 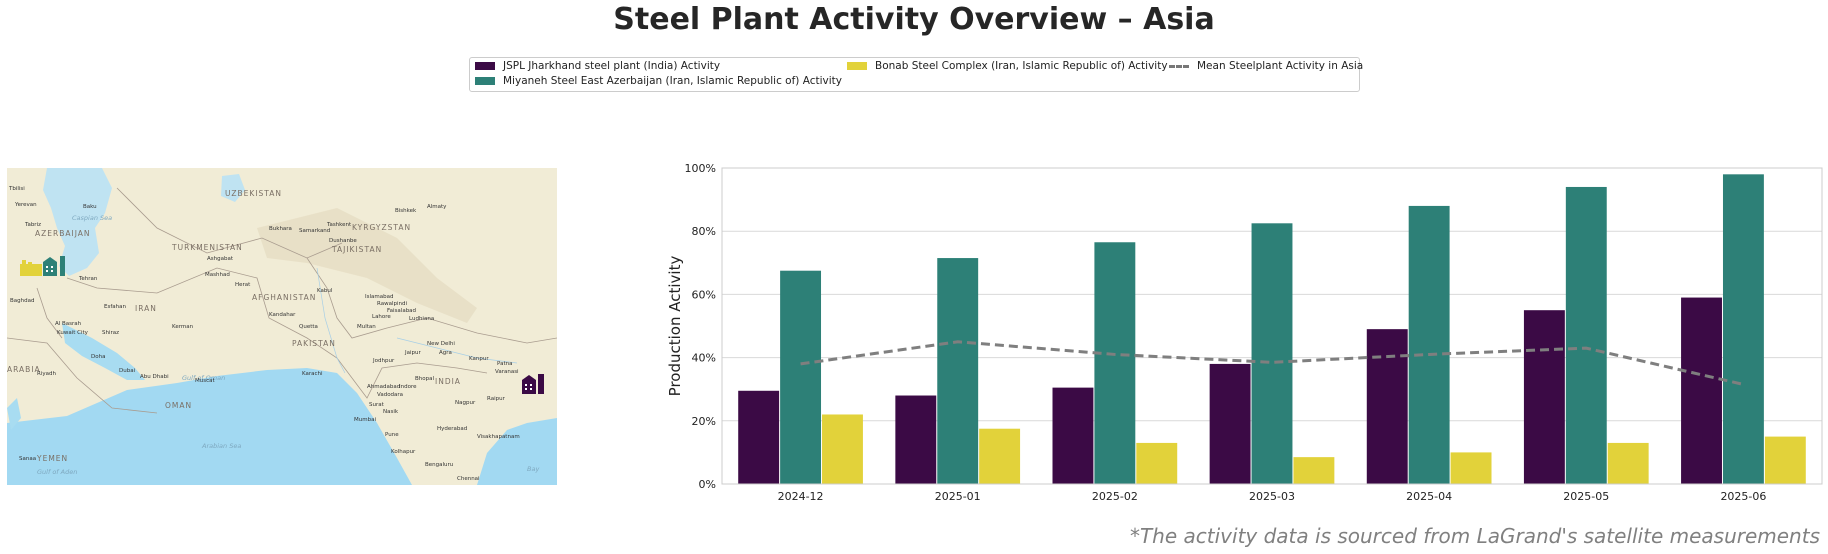 What do you see at coordinates (343, 241) in the screenshot?
I see `map-city-dushanbe: Dushanbe` at bounding box center [343, 241].